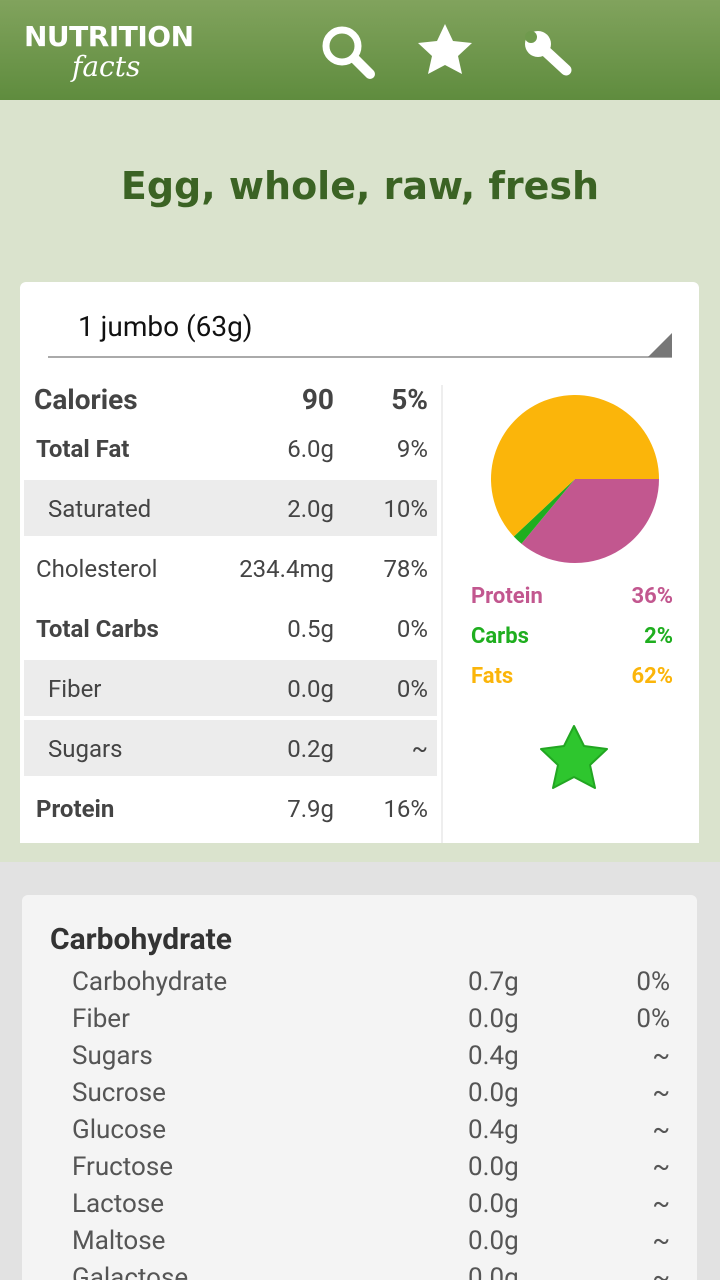 The width and height of the screenshot is (720, 1280). I want to click on detail-name: Fiber, so click(101, 1019).